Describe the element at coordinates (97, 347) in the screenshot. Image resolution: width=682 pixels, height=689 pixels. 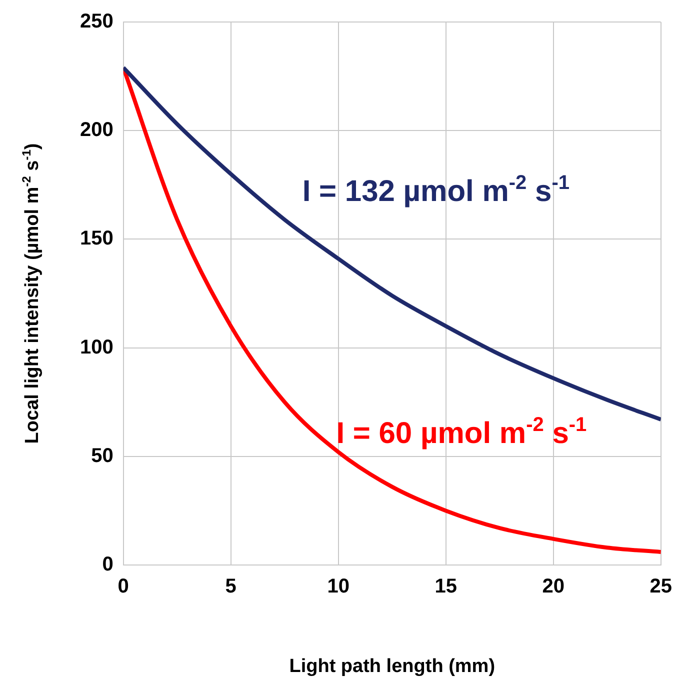
I see `y-tick-label: 100` at that location.